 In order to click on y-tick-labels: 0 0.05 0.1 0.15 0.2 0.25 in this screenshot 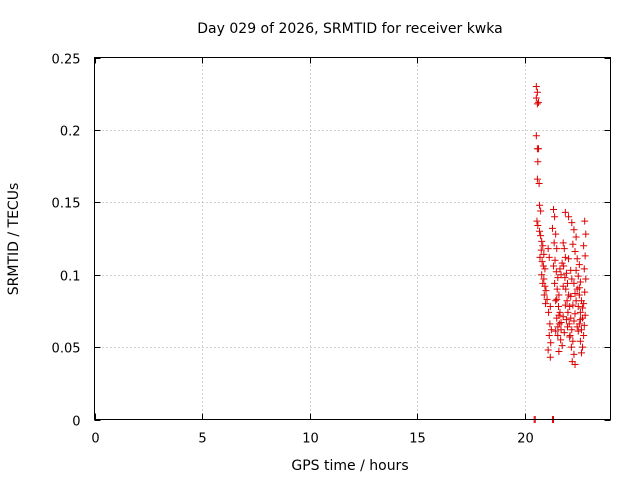, I will do `click(66, 241)`.